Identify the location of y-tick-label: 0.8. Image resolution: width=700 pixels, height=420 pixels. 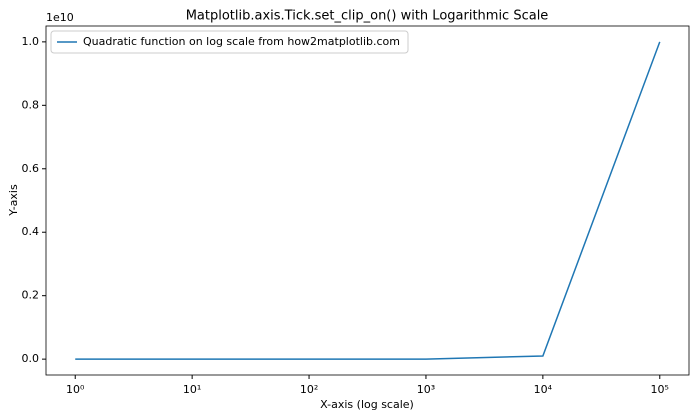
(31, 104).